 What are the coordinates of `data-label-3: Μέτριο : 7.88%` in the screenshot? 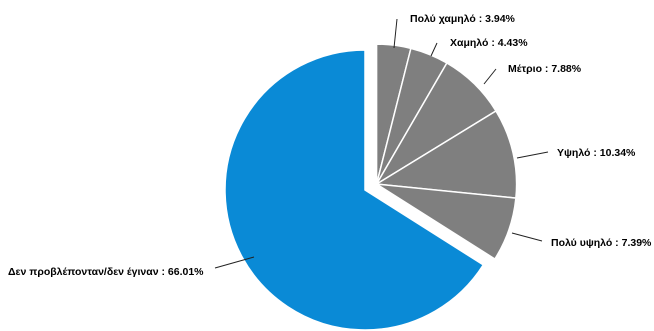 It's located at (545, 69).